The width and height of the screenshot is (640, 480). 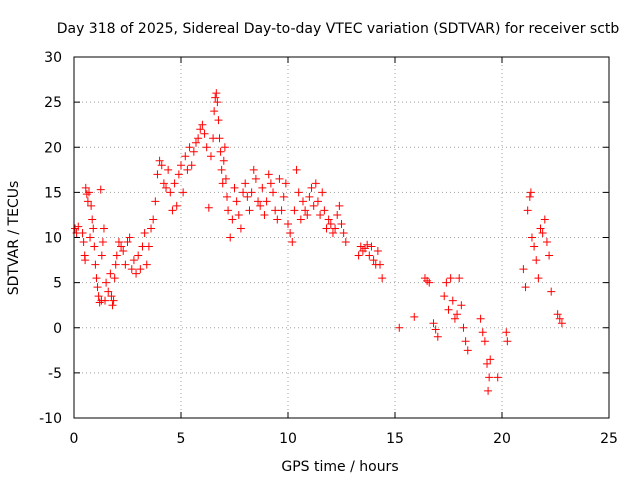 What do you see at coordinates (53, 103) in the screenshot?
I see `y-tick-label: 25` at bounding box center [53, 103].